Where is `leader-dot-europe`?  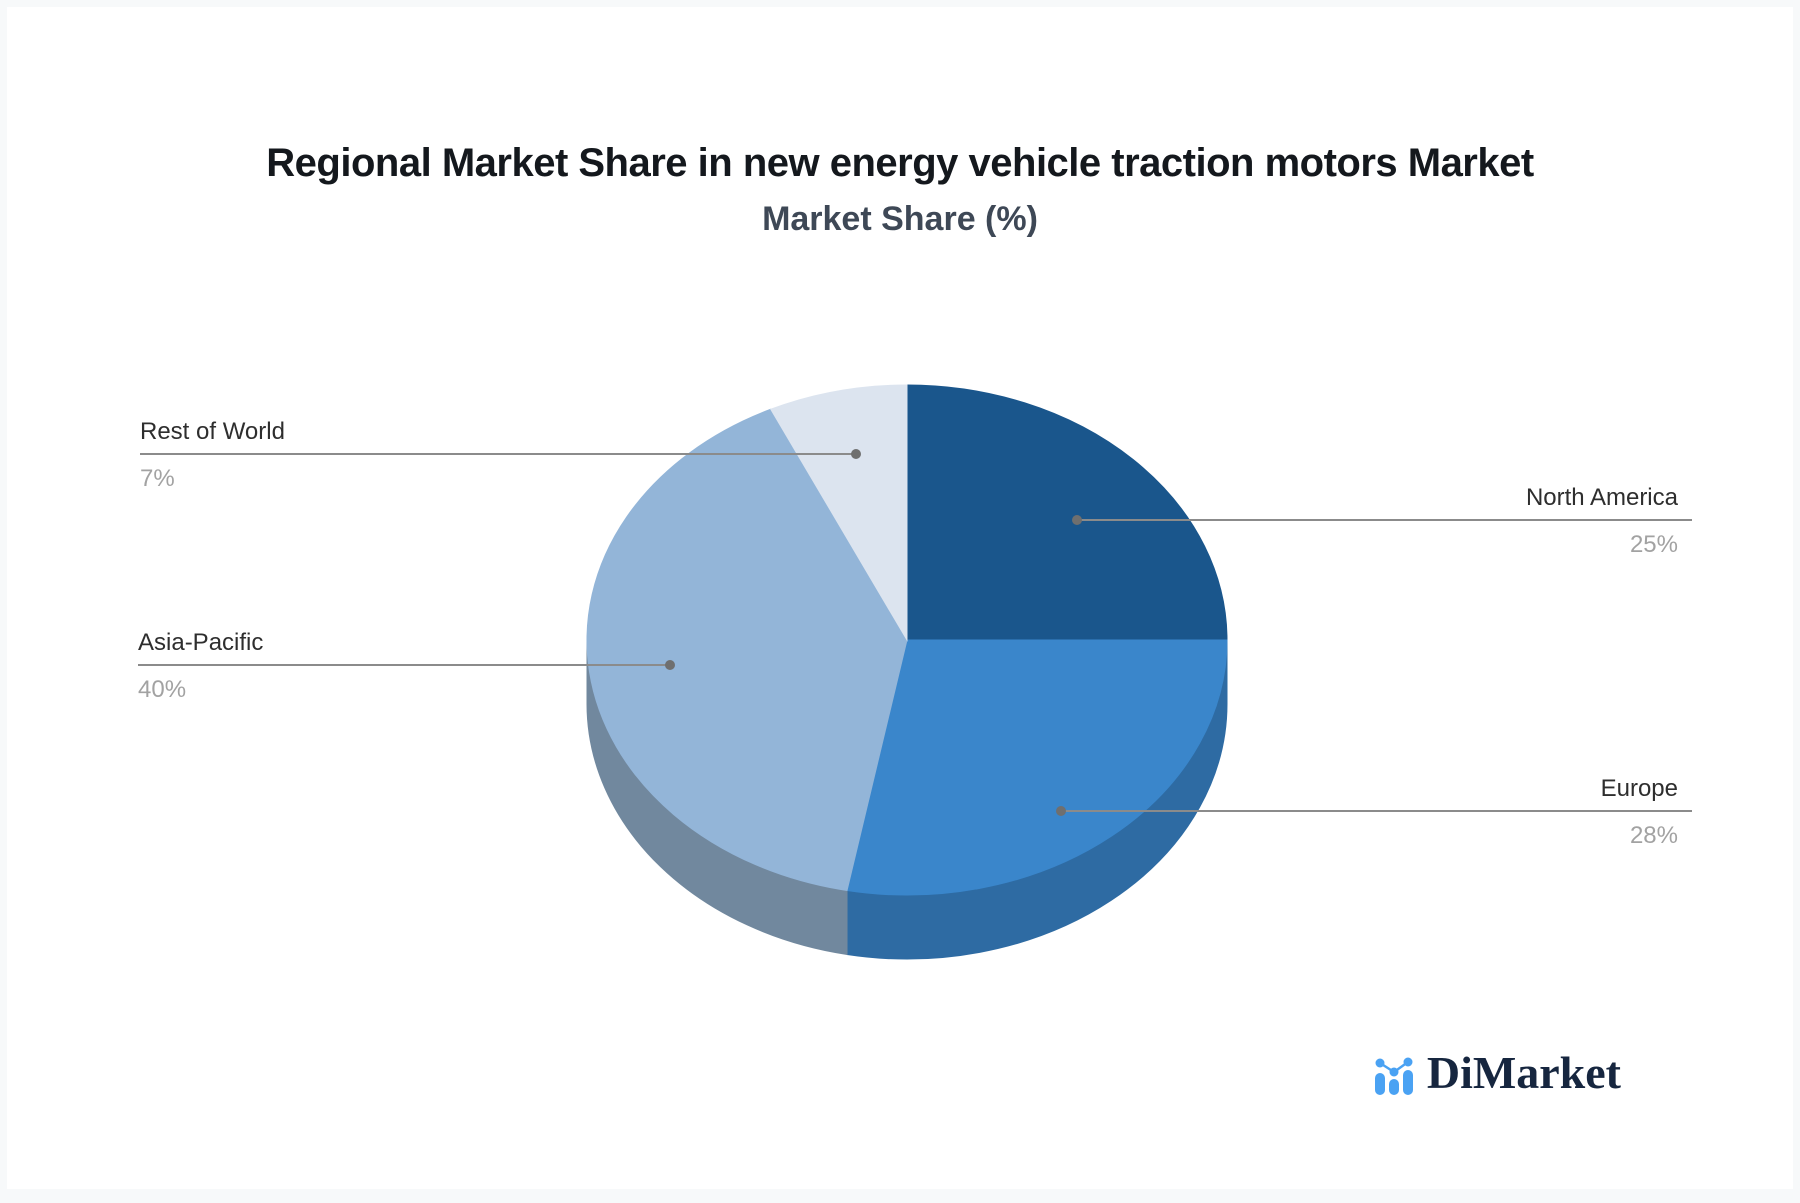
leader-dot-europe is located at coordinates (1061, 811).